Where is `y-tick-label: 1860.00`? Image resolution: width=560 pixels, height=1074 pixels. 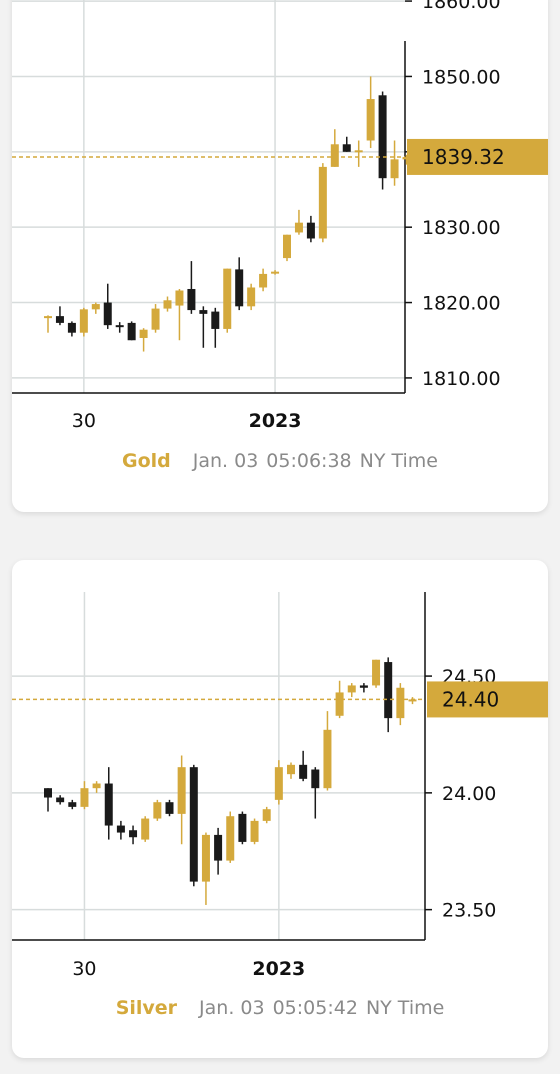 y-tick-label: 1860.00 is located at coordinates (461, 6).